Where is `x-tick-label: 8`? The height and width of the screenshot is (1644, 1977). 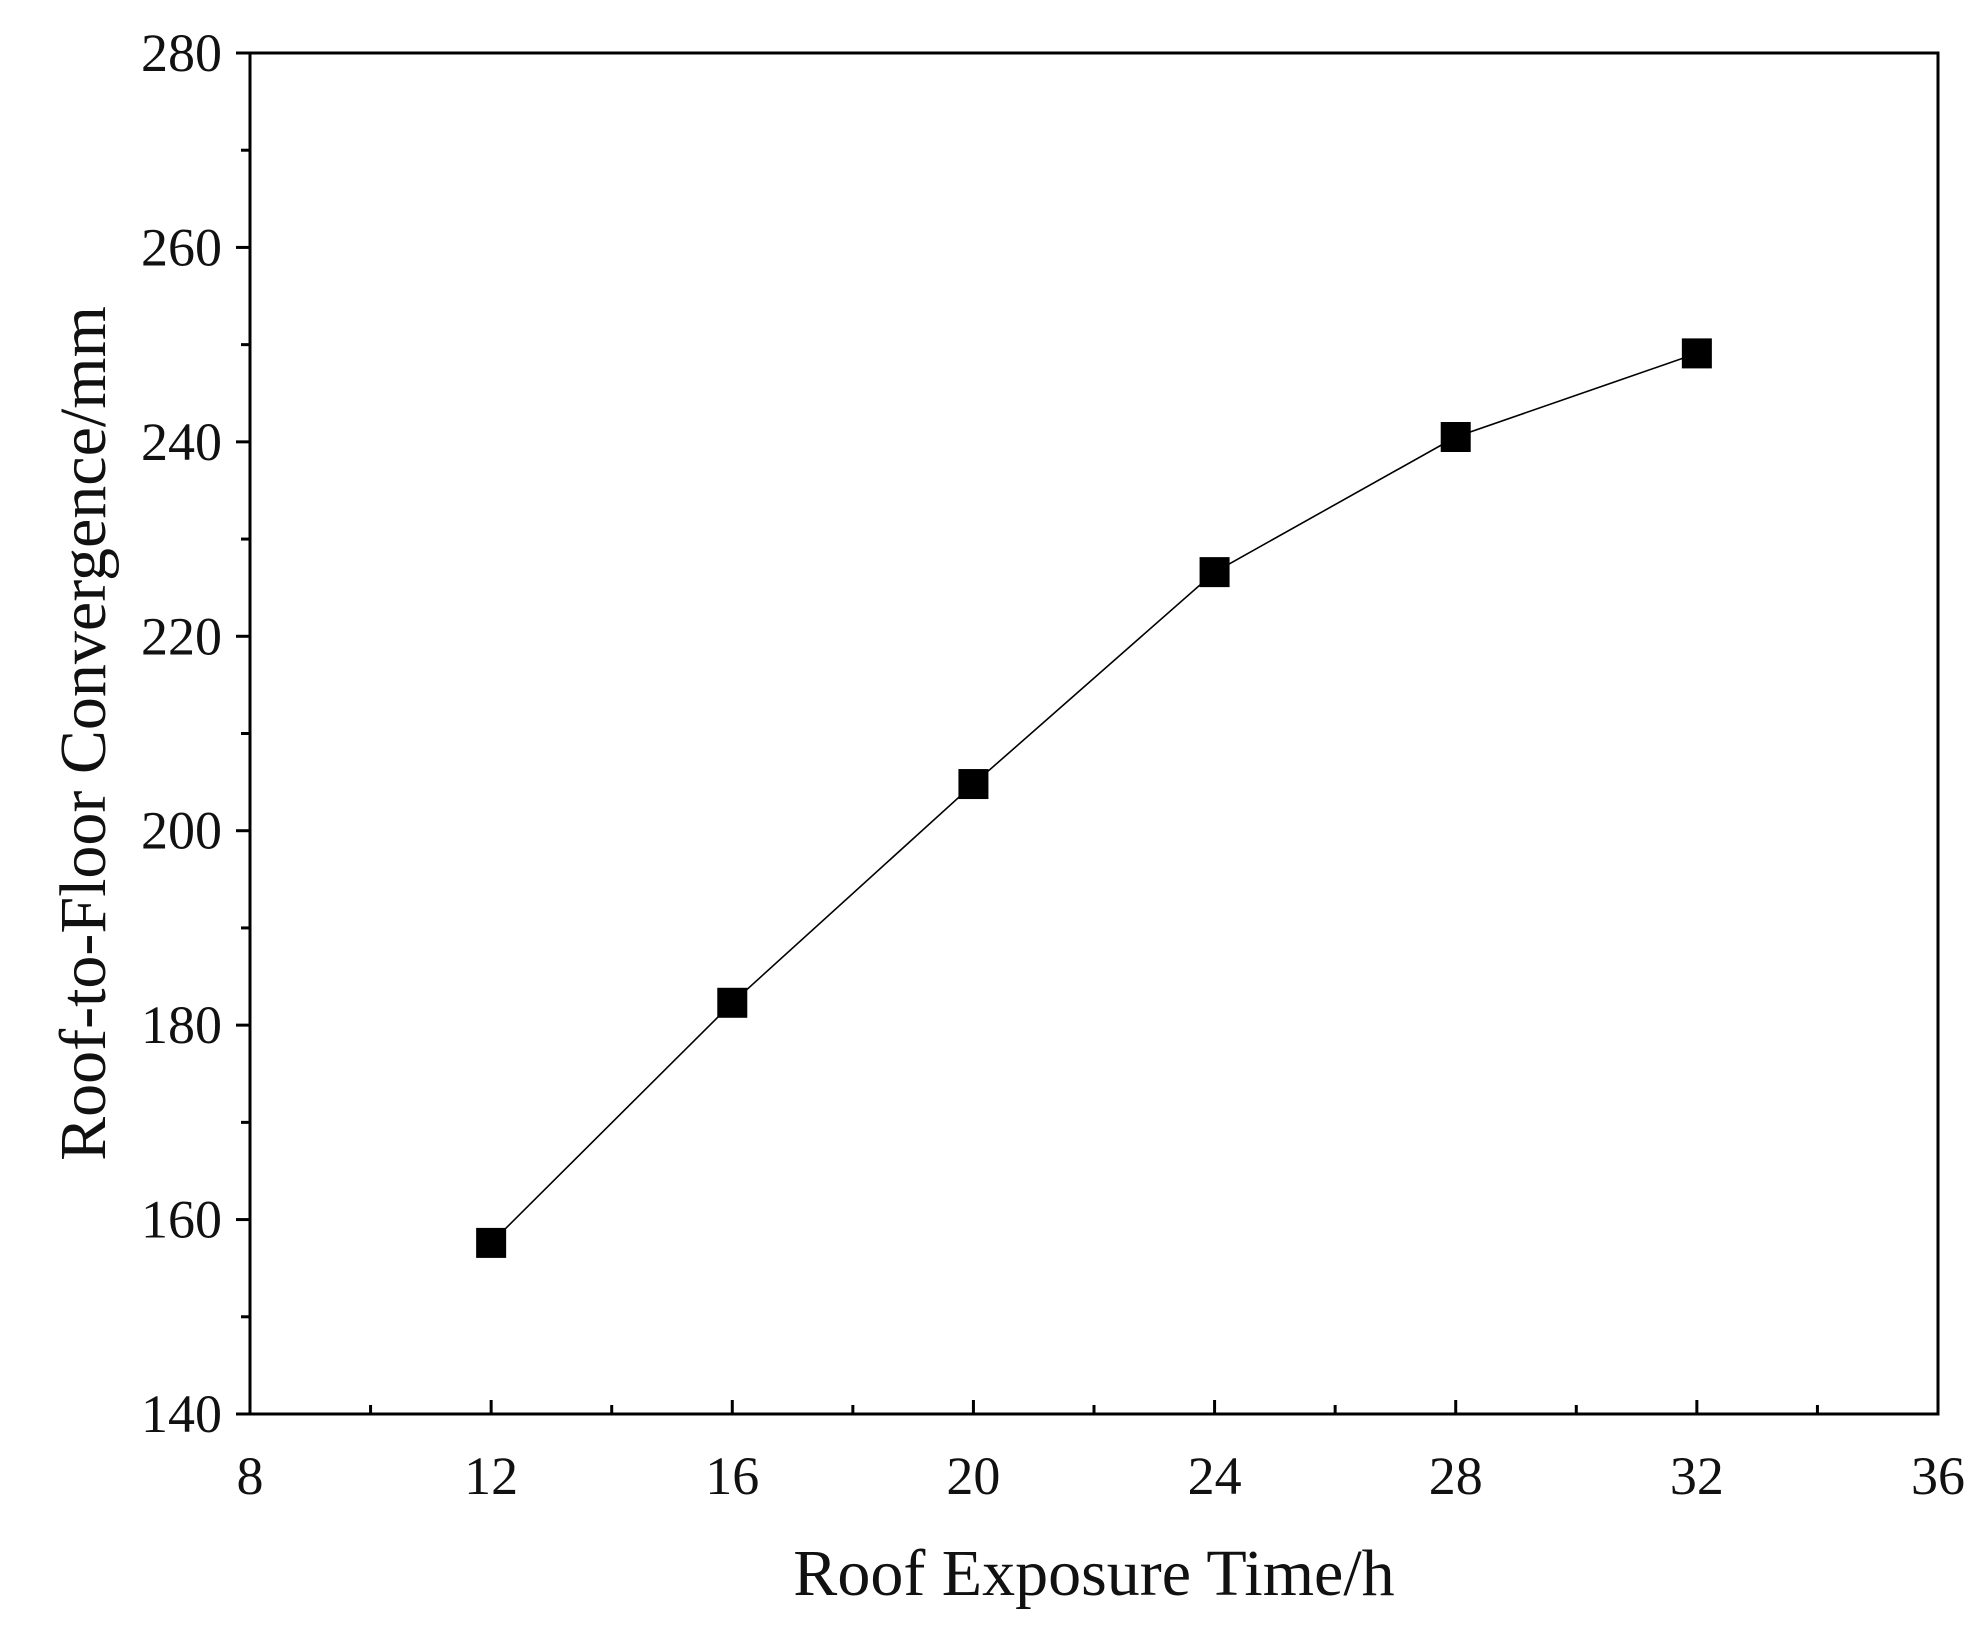 x-tick-label: 8 is located at coordinates (250, 1476).